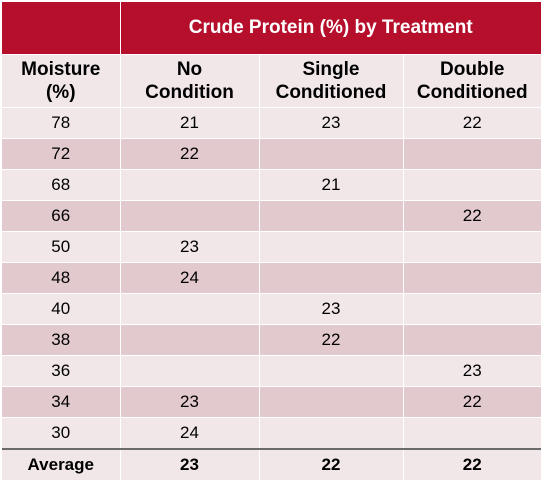 The width and height of the screenshot is (545, 481). What do you see at coordinates (61, 69) in the screenshot?
I see `column-header-line: Moisture` at bounding box center [61, 69].